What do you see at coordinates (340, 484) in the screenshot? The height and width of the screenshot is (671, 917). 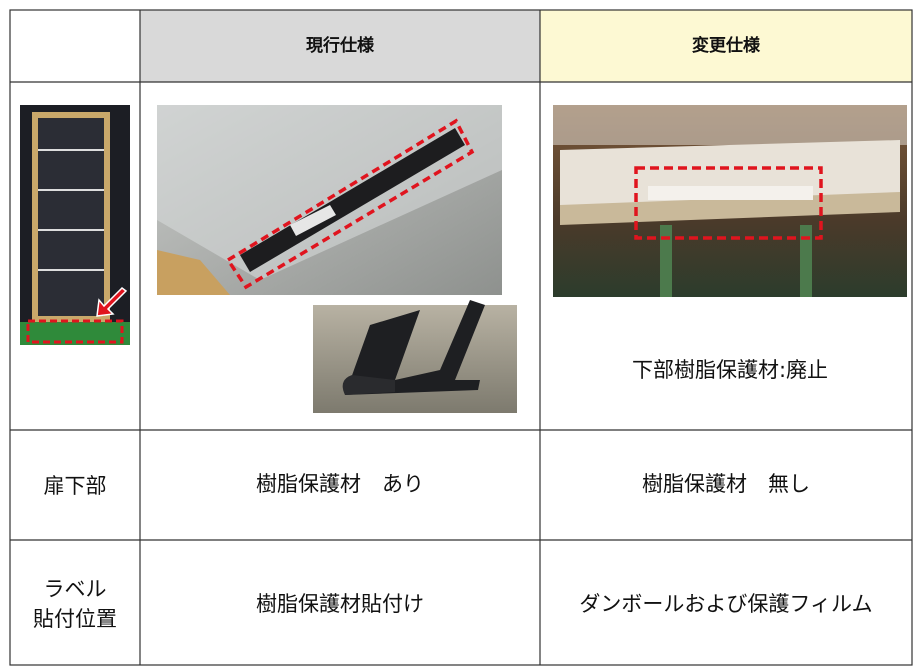 I see `cell: 樹脂保護材 あり` at bounding box center [340, 484].